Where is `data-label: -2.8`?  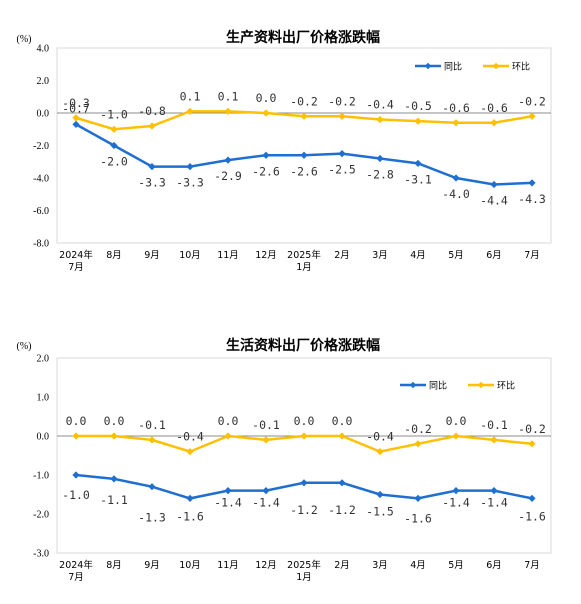
data-label: -2.8 is located at coordinates (380, 175).